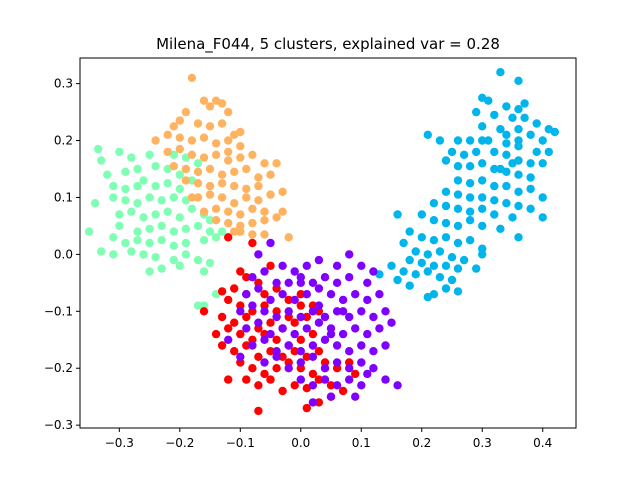 The height and width of the screenshot is (480, 640). I want to click on y-tick-label: 0.1, so click(63, 197).